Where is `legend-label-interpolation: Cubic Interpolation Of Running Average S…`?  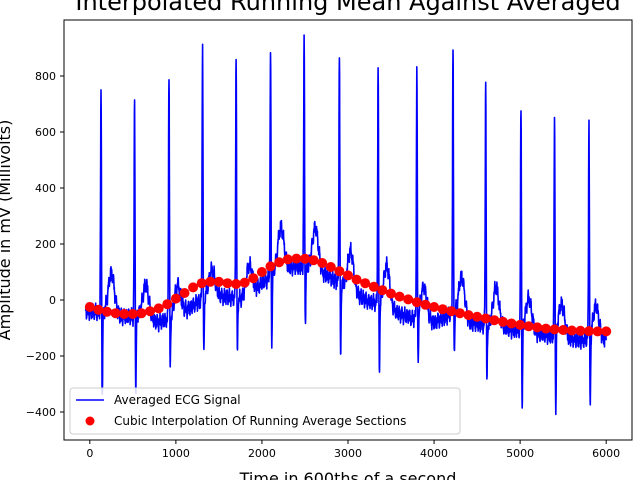 legend-label-interpolation: Cubic Interpolation Of Running Average S… is located at coordinates (260, 421).